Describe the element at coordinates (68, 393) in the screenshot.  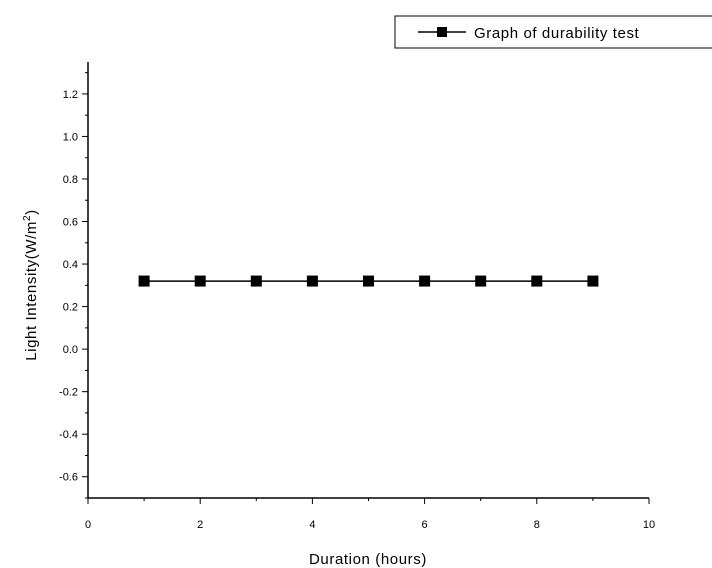
I see `y-tick-label-2: -0.2` at that location.